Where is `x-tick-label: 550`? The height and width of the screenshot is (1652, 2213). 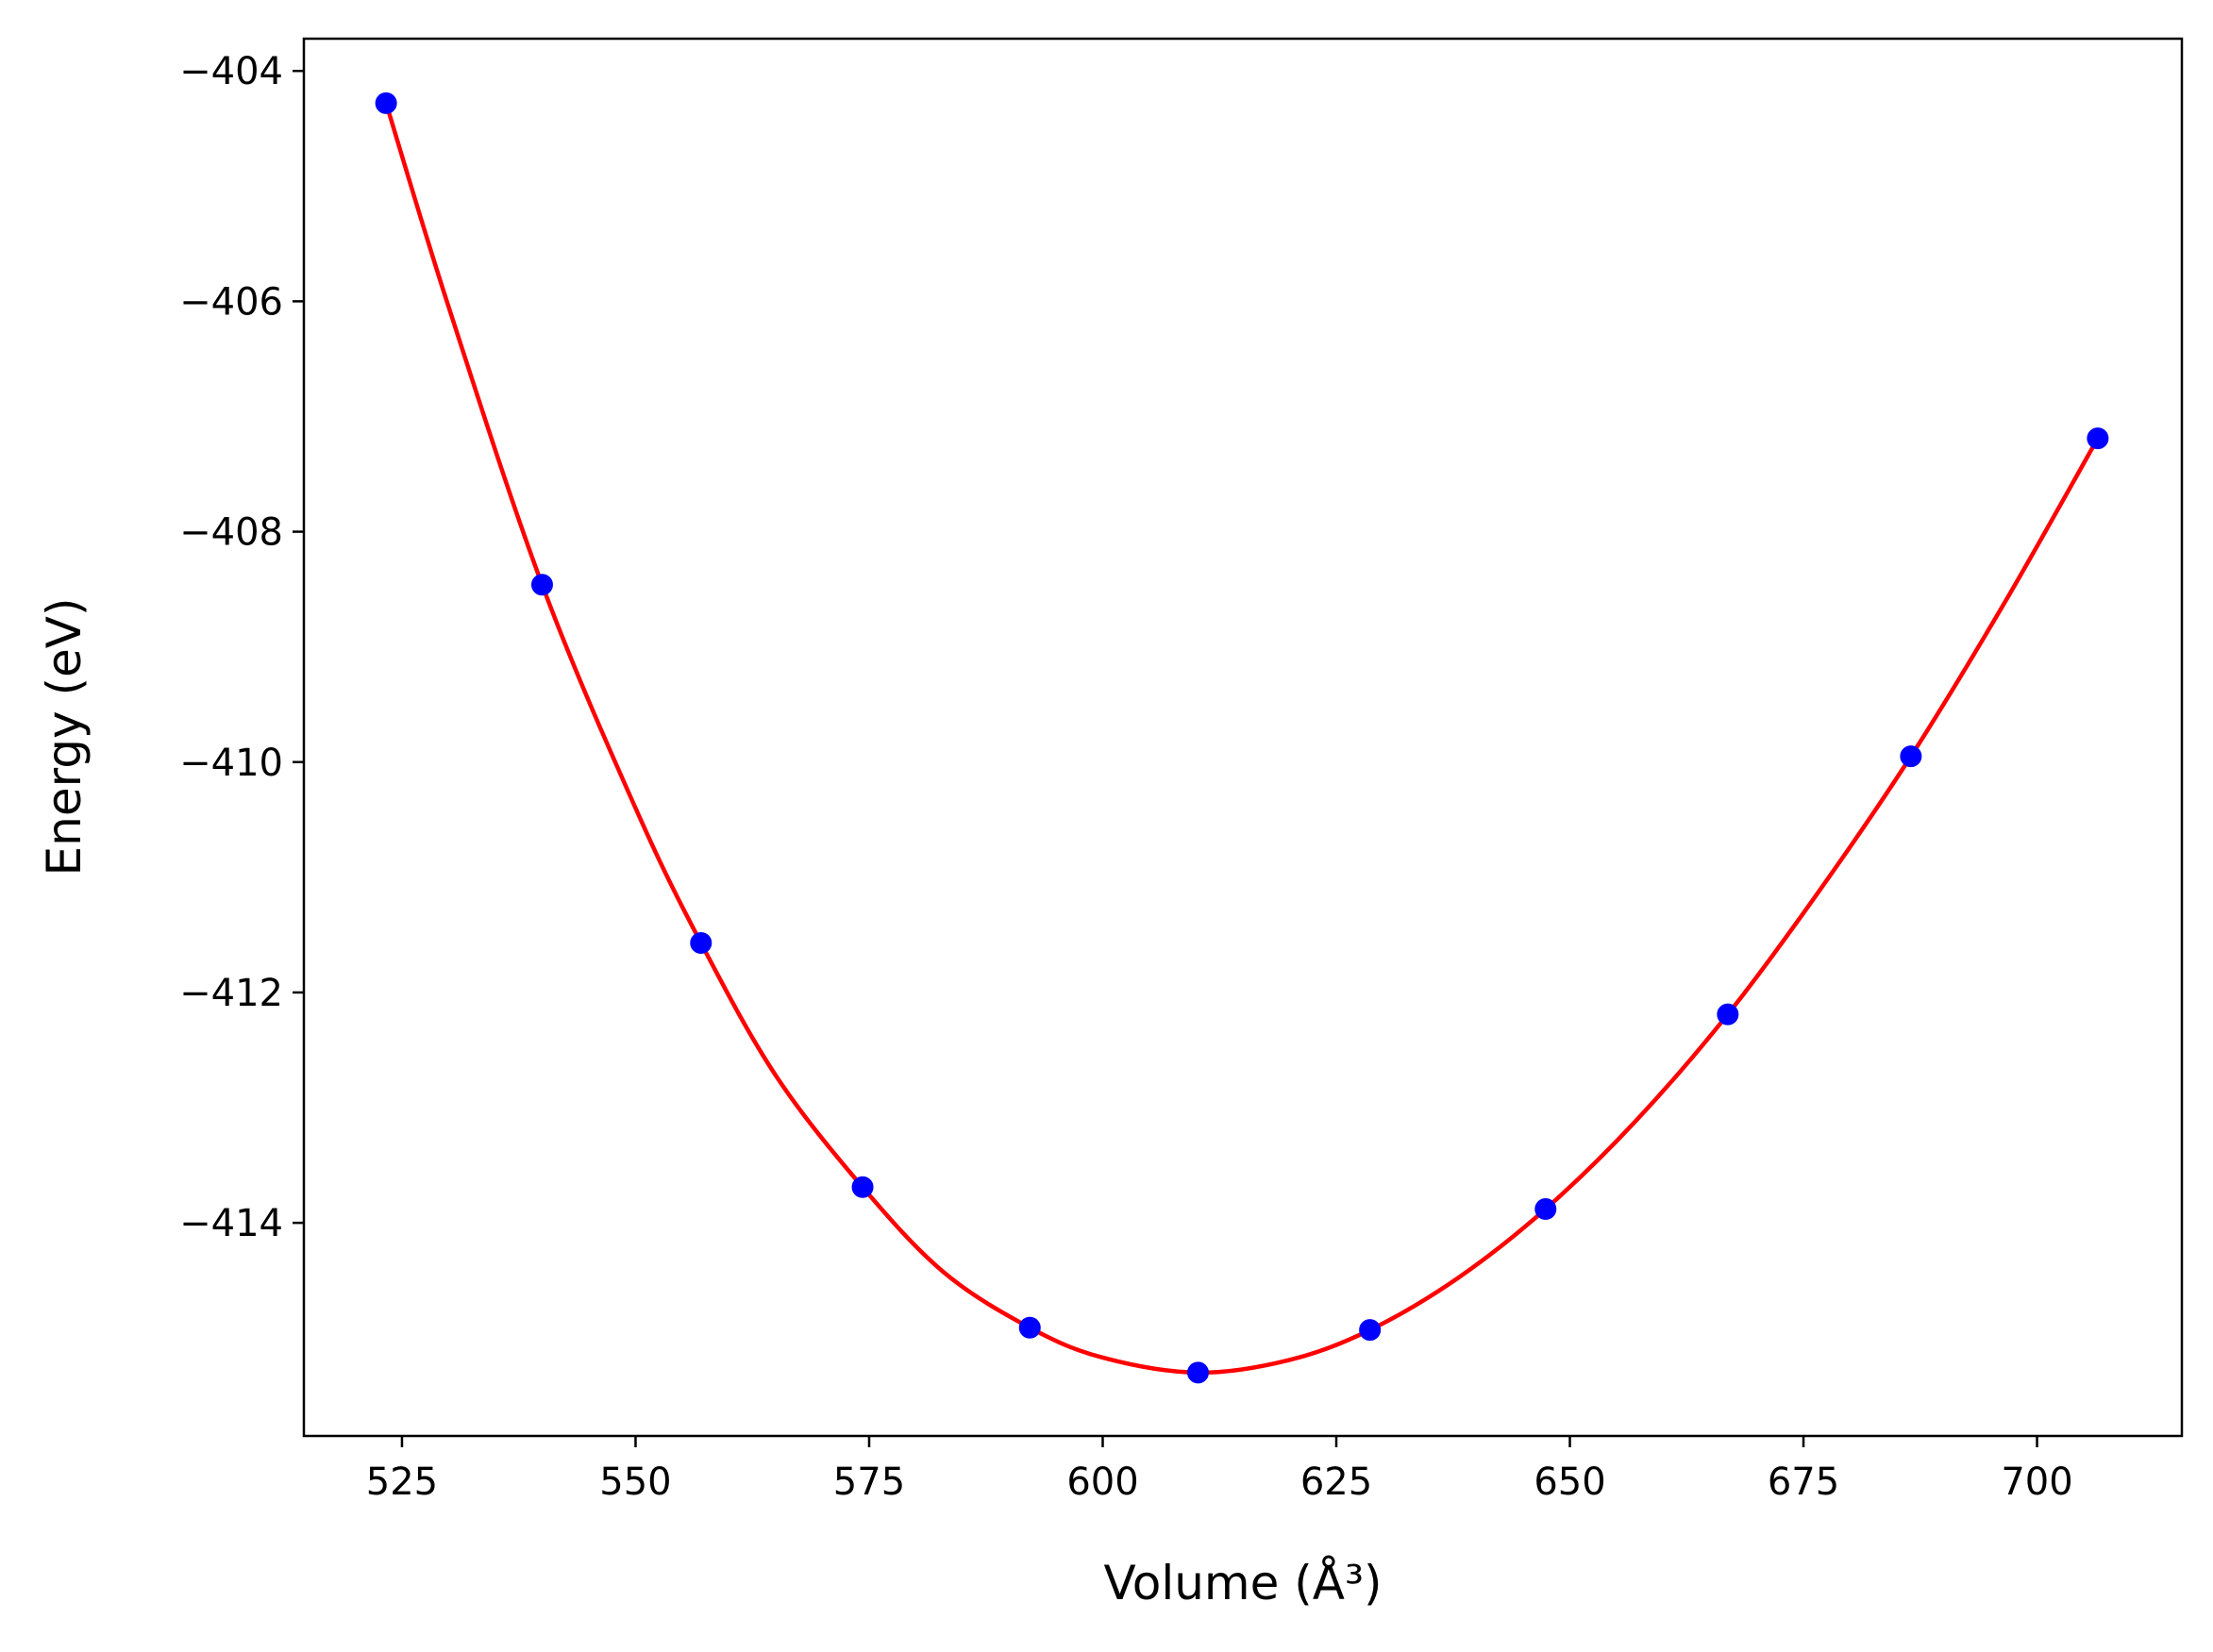
x-tick-label: 550 is located at coordinates (635, 1482).